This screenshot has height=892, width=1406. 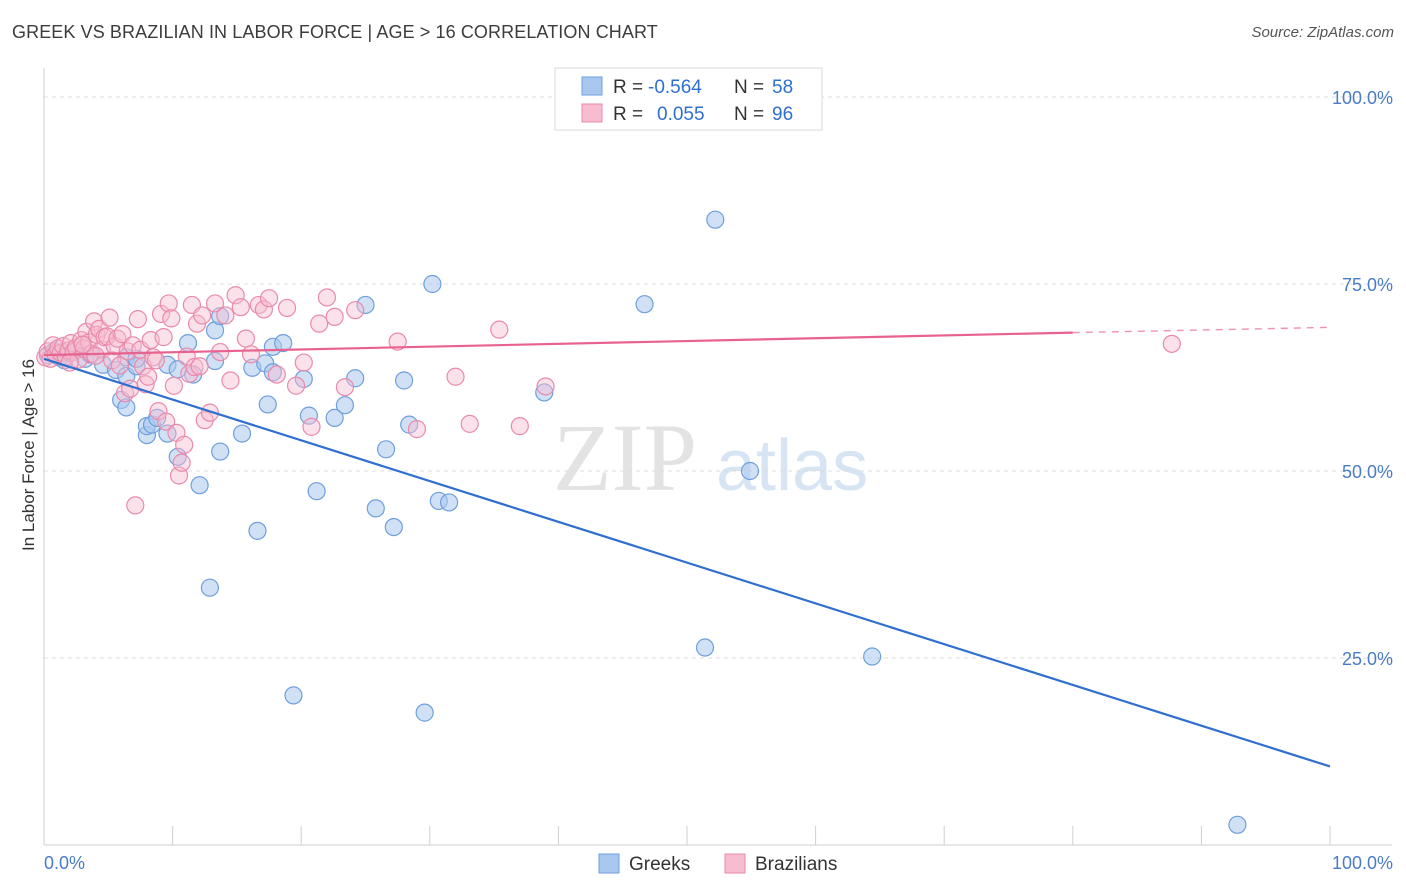 What do you see at coordinates (796, 864) in the screenshot?
I see `bottom-legend-brazilians: Brazilians` at bounding box center [796, 864].